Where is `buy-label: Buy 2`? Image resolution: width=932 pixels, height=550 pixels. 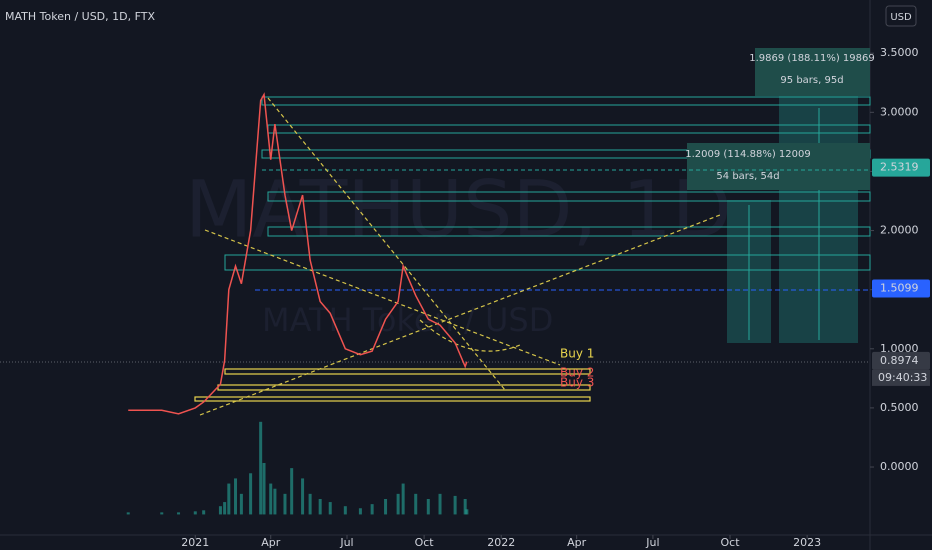 buy-label: Buy 2 is located at coordinates (577, 373).